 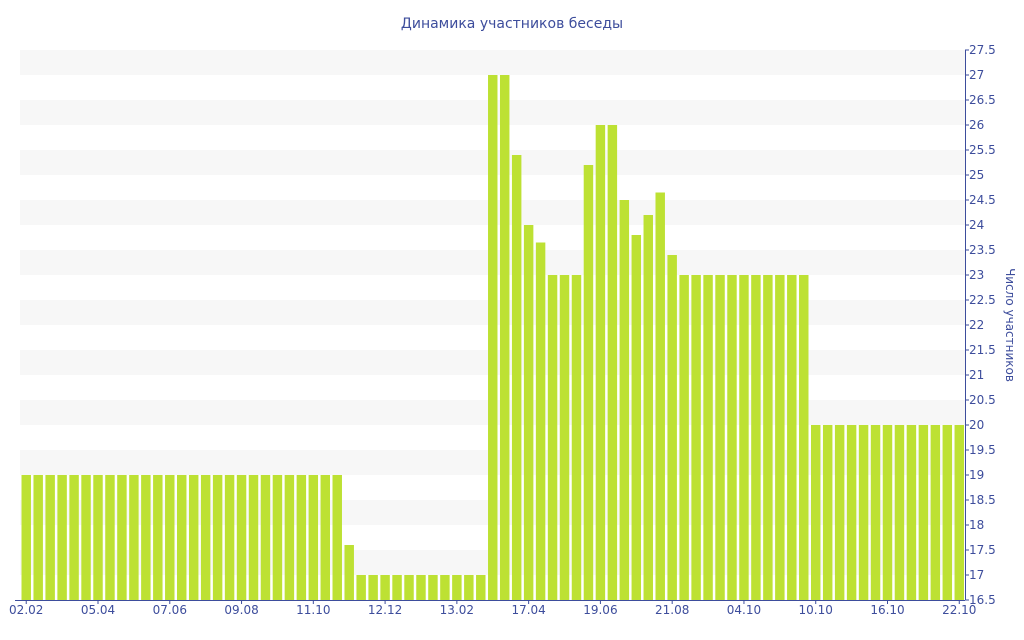 I want to click on x-tick-label: 07.06, so click(x=170, y=610).